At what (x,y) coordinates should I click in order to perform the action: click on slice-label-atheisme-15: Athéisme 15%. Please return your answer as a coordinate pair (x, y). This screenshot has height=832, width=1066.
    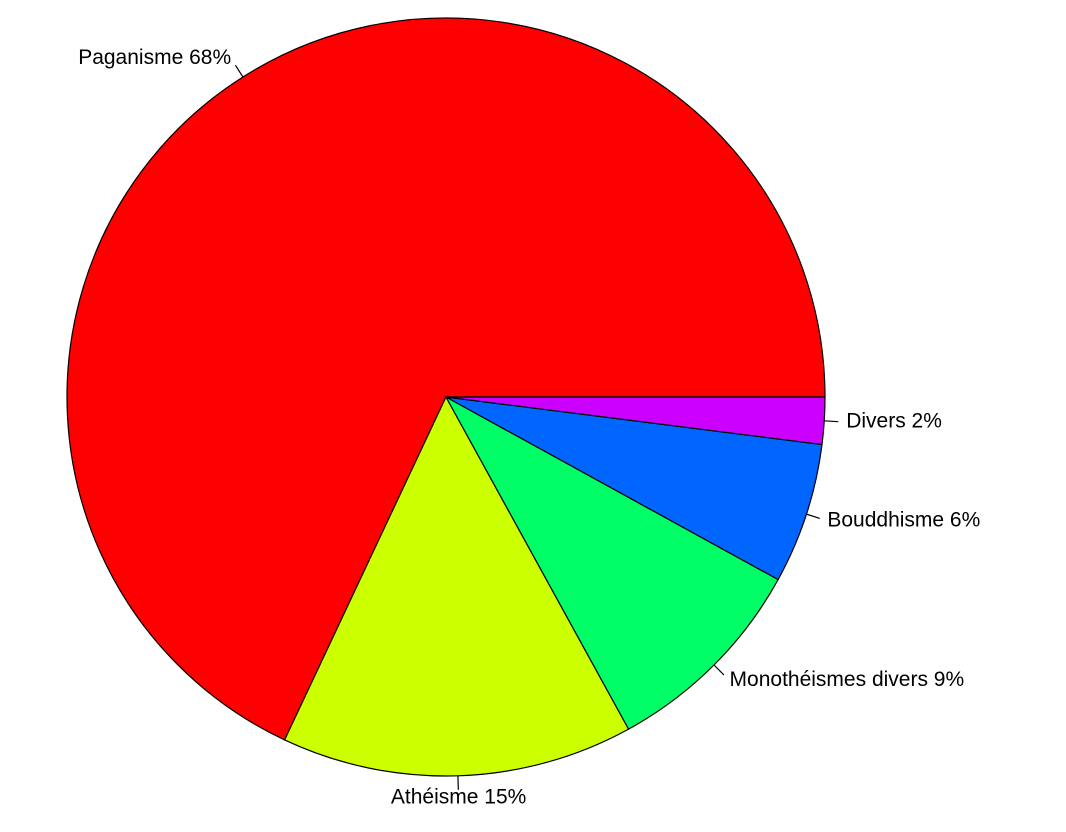
    Looking at the image, I should click on (458, 796).